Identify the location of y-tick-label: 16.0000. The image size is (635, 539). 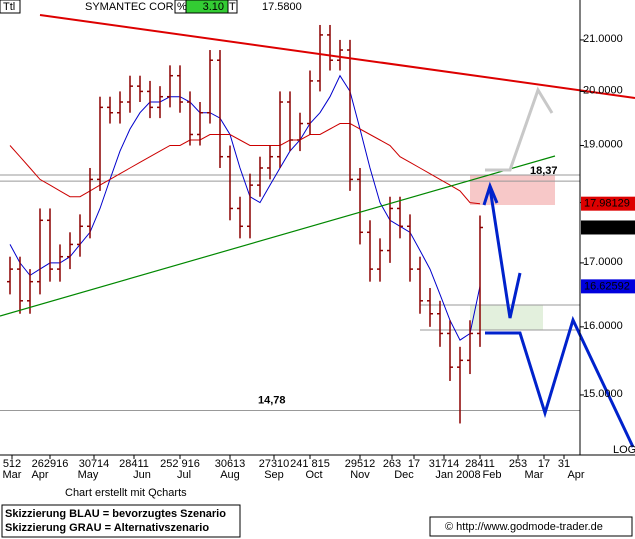
(603, 326).